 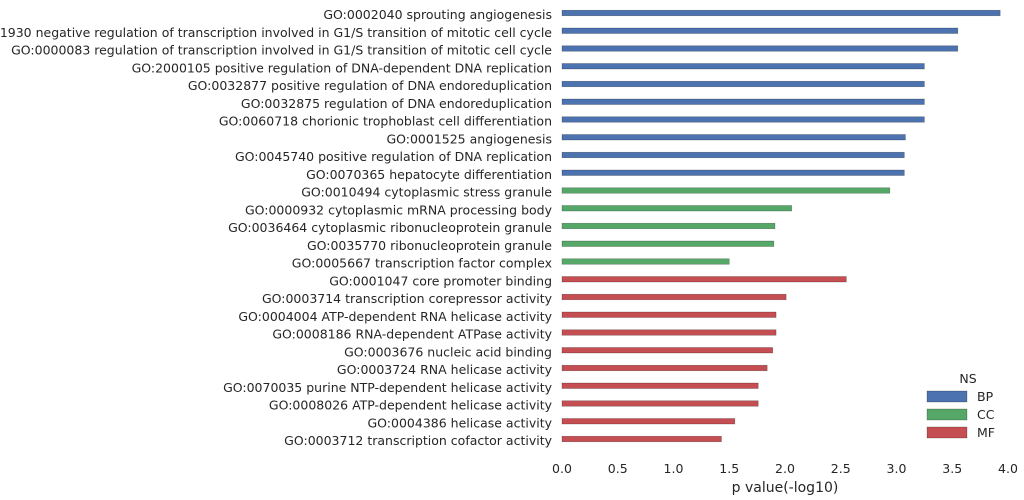 What do you see at coordinates (422, 263) in the screenshot?
I see `category-label: GO:0005667 transcription factor complex` at bounding box center [422, 263].